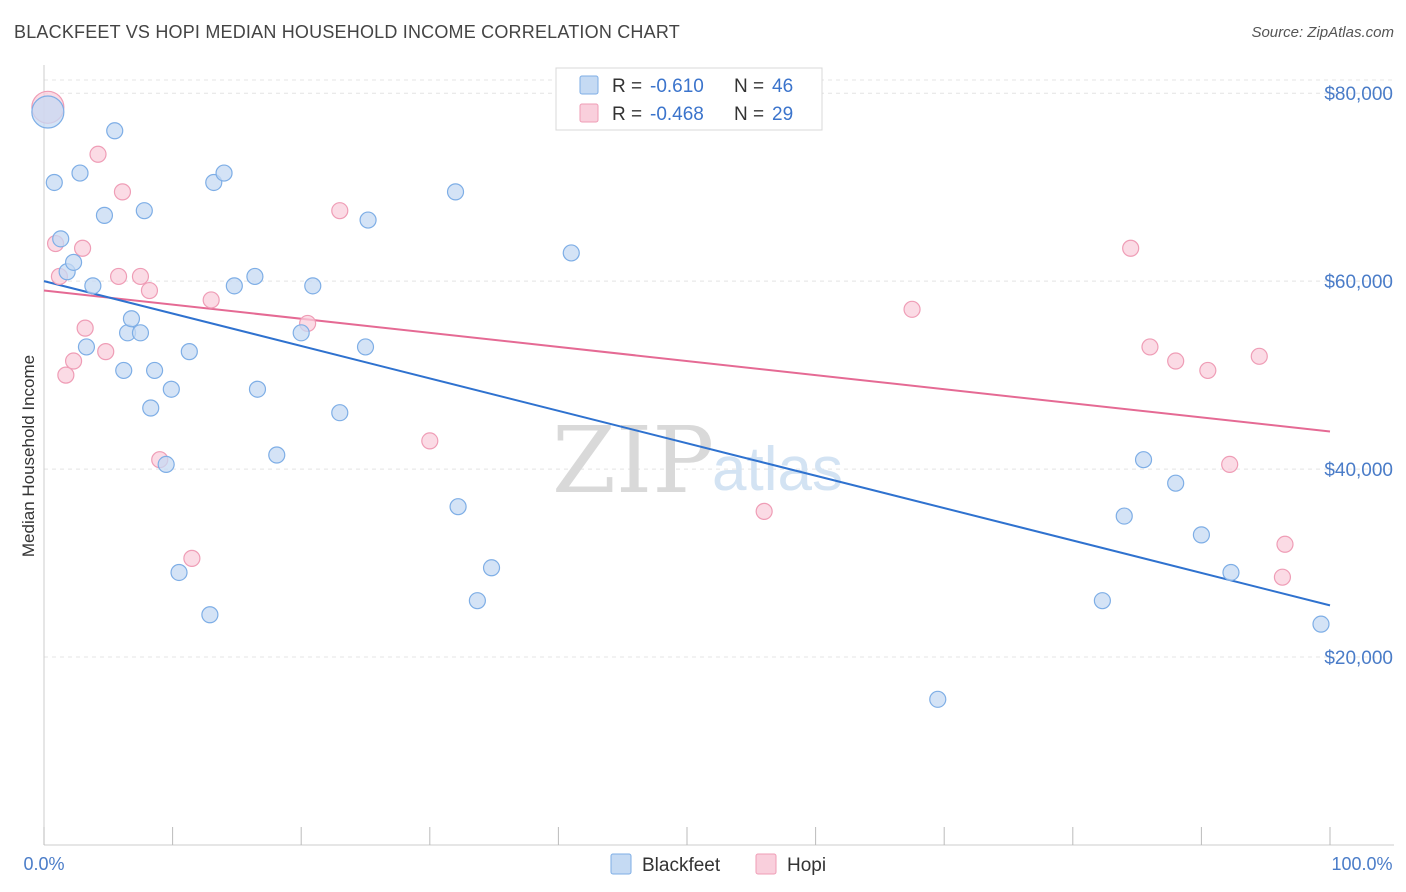  Describe the element at coordinates (1358, 470) in the screenshot. I see `y-tick-label: $40,000` at that location.